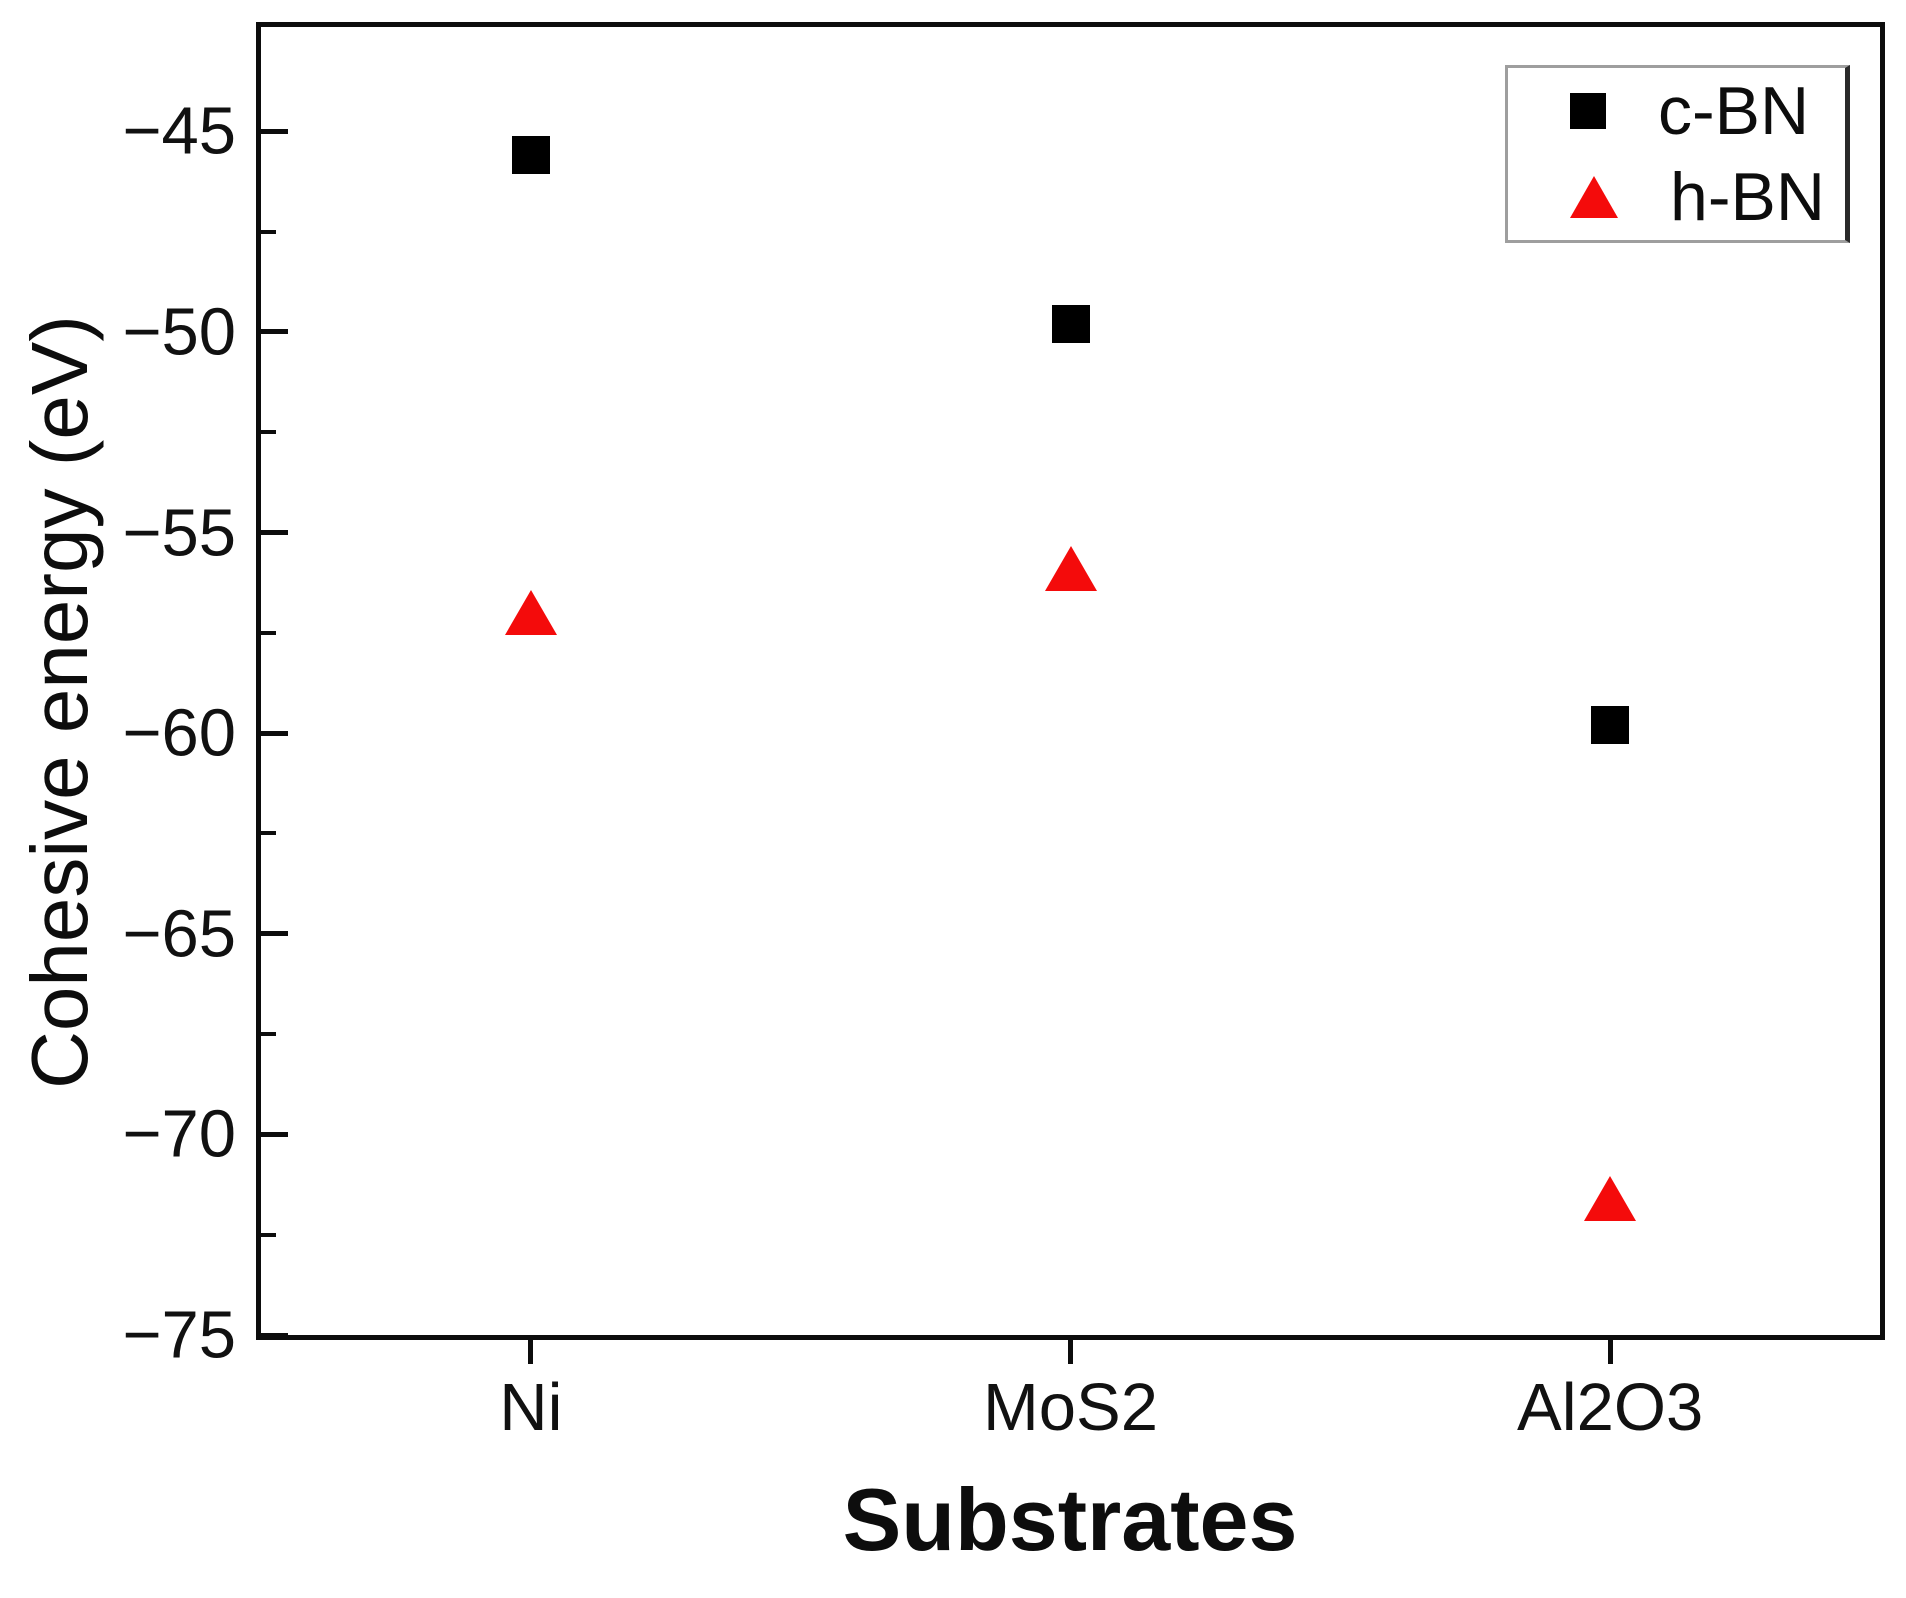 Image resolution: width=1906 pixels, height=1598 pixels. Describe the element at coordinates (1747, 197) in the screenshot. I see `legend-label-hbn: h-BN` at that location.